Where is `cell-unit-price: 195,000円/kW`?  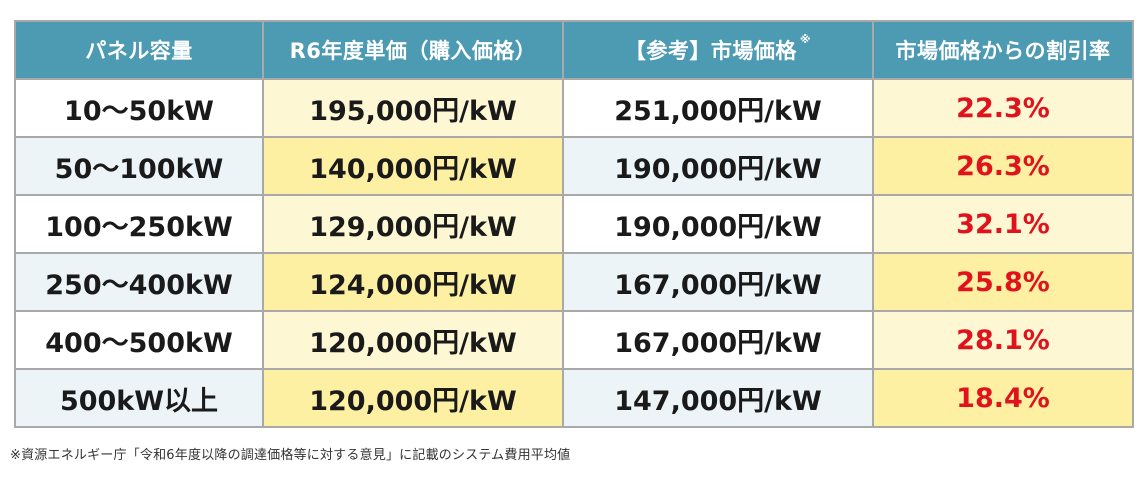 cell-unit-price: 195,000円/kW is located at coordinates (413, 108).